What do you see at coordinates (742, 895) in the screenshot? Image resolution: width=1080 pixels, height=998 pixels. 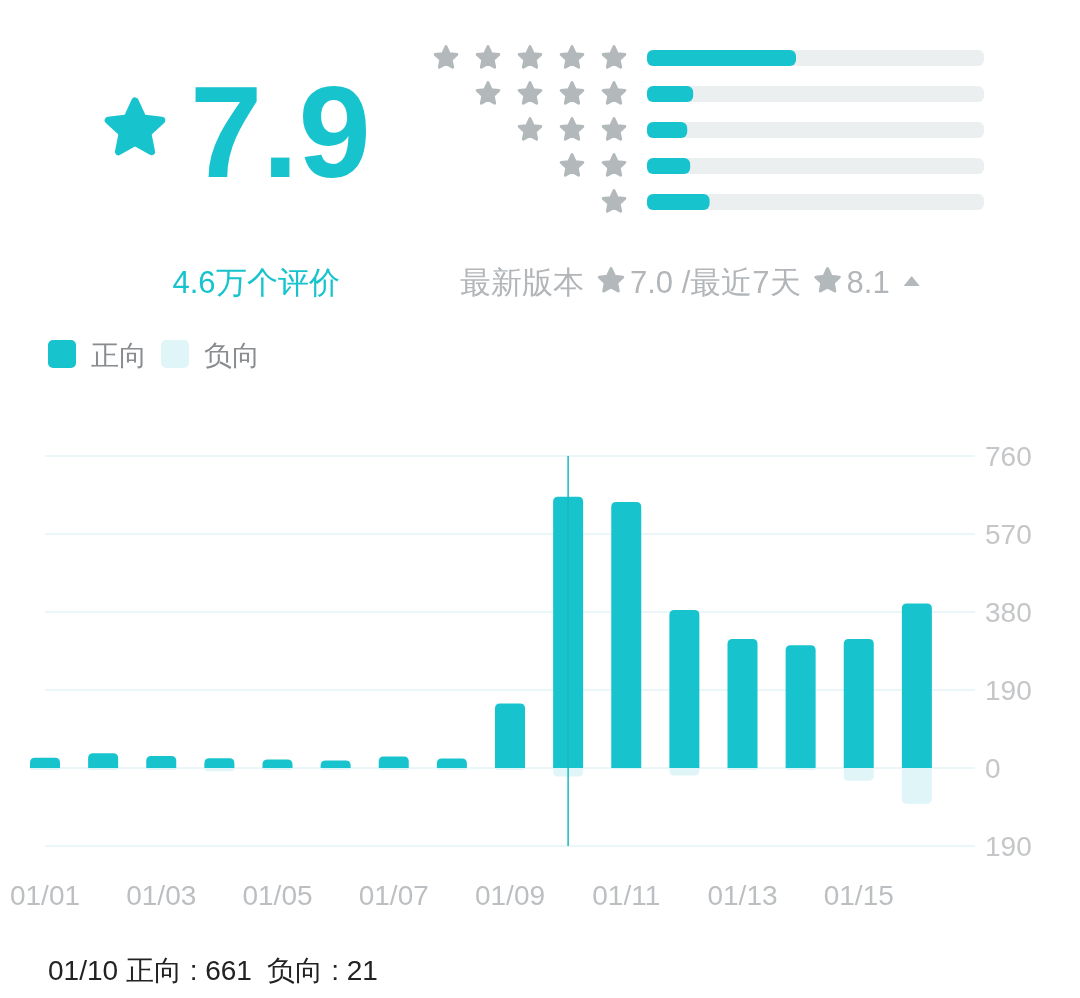 I see `x-tick-label: 01/13` at bounding box center [742, 895].